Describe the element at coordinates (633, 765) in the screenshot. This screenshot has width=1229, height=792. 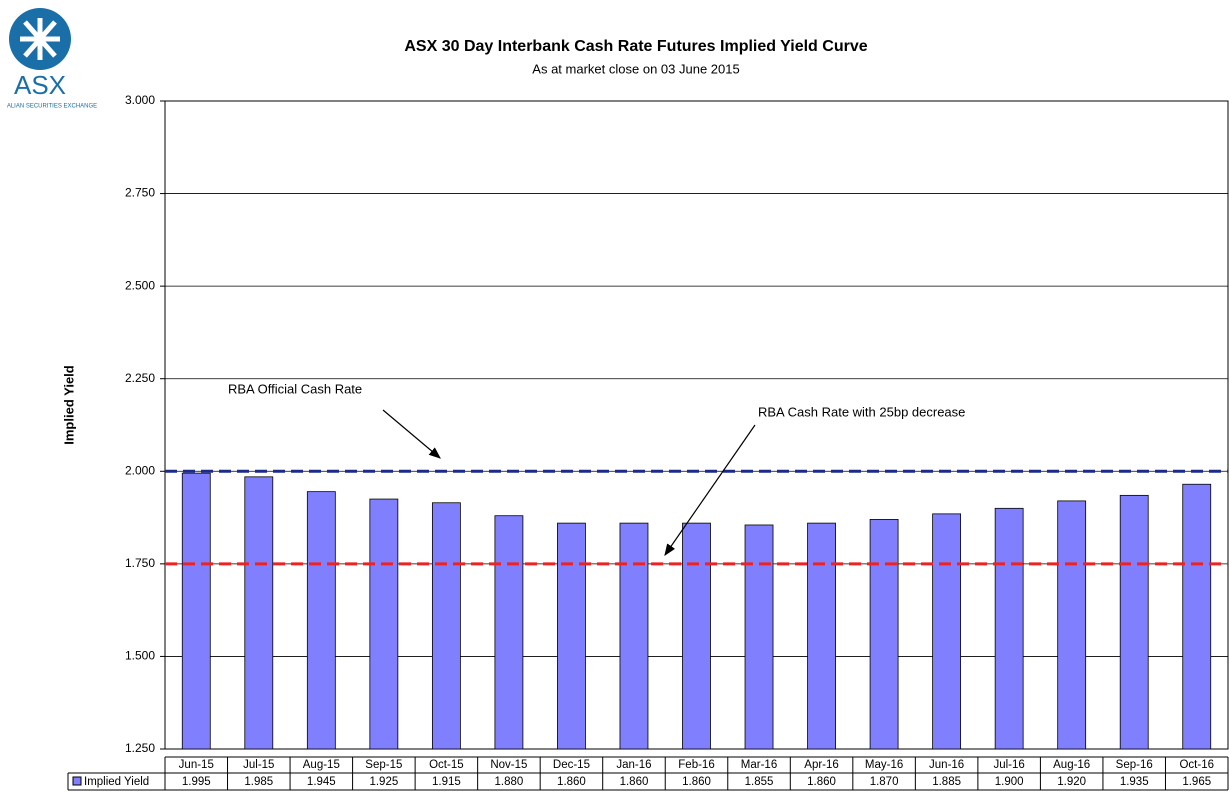
I see `x-tick-label: Jan-16` at that location.